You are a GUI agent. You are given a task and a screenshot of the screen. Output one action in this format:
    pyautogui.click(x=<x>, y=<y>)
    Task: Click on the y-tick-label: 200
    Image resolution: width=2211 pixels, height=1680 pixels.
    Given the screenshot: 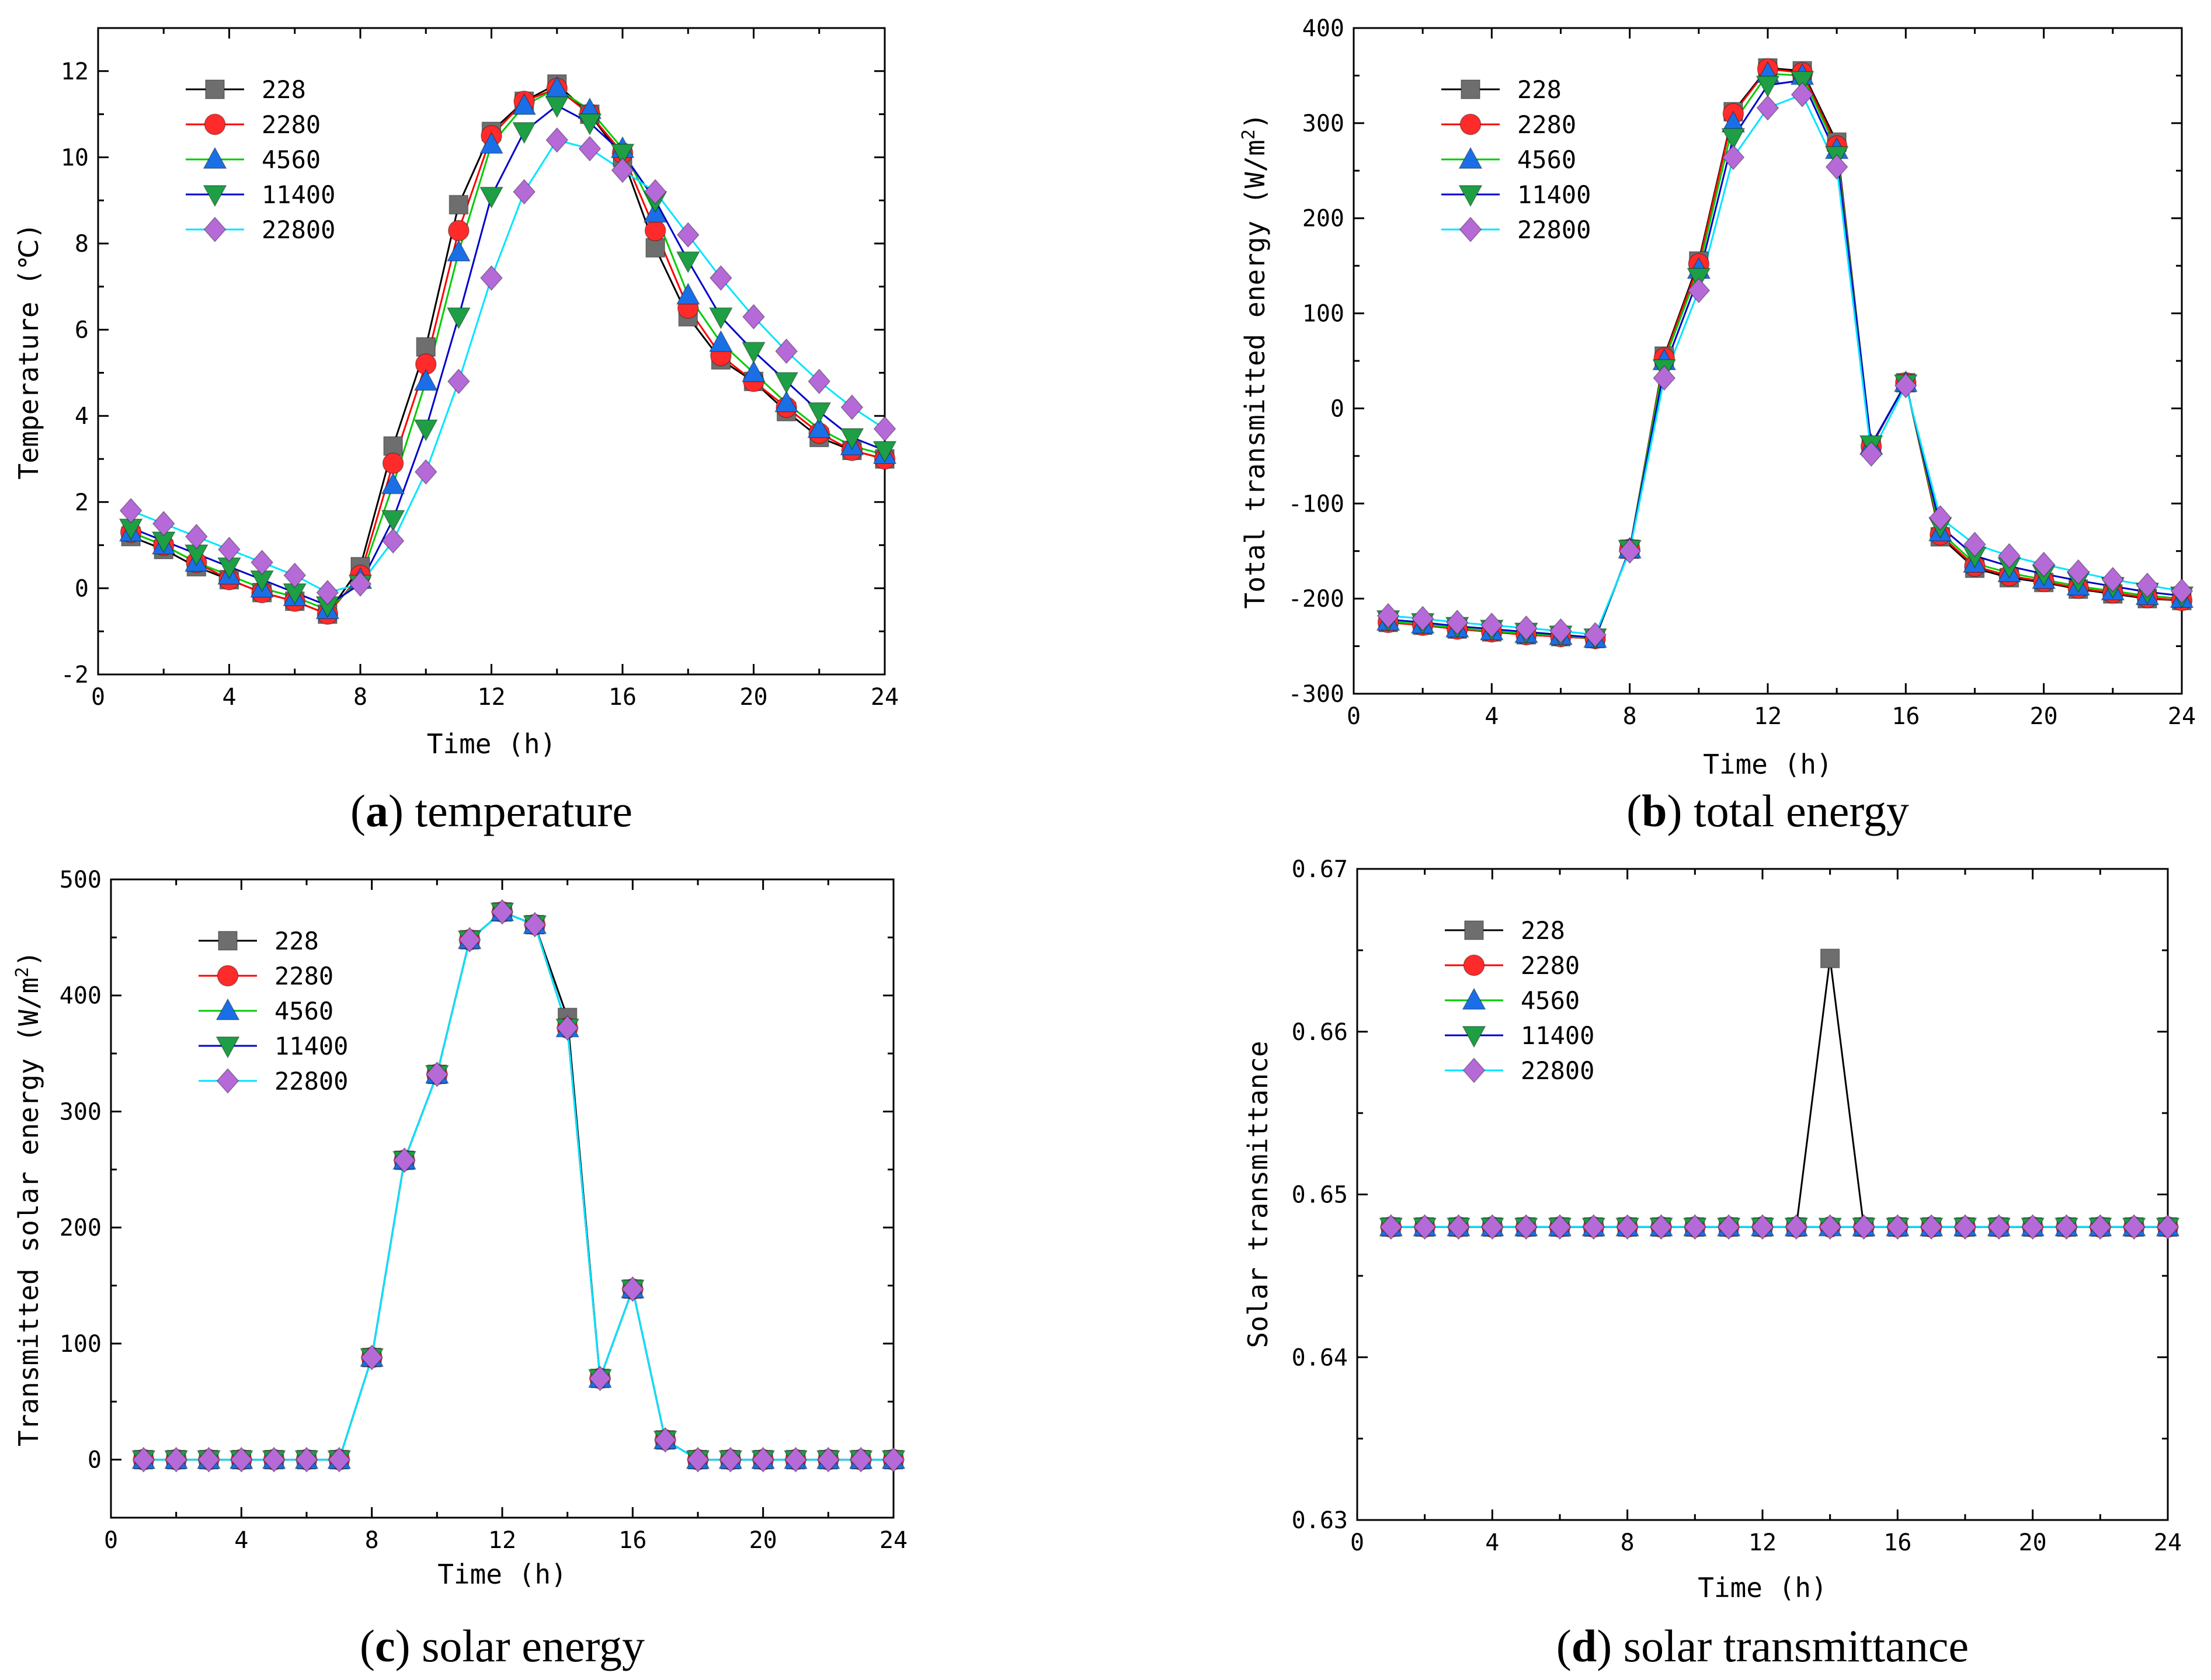 What is the action you would take?
    pyautogui.click(x=81, y=1228)
    